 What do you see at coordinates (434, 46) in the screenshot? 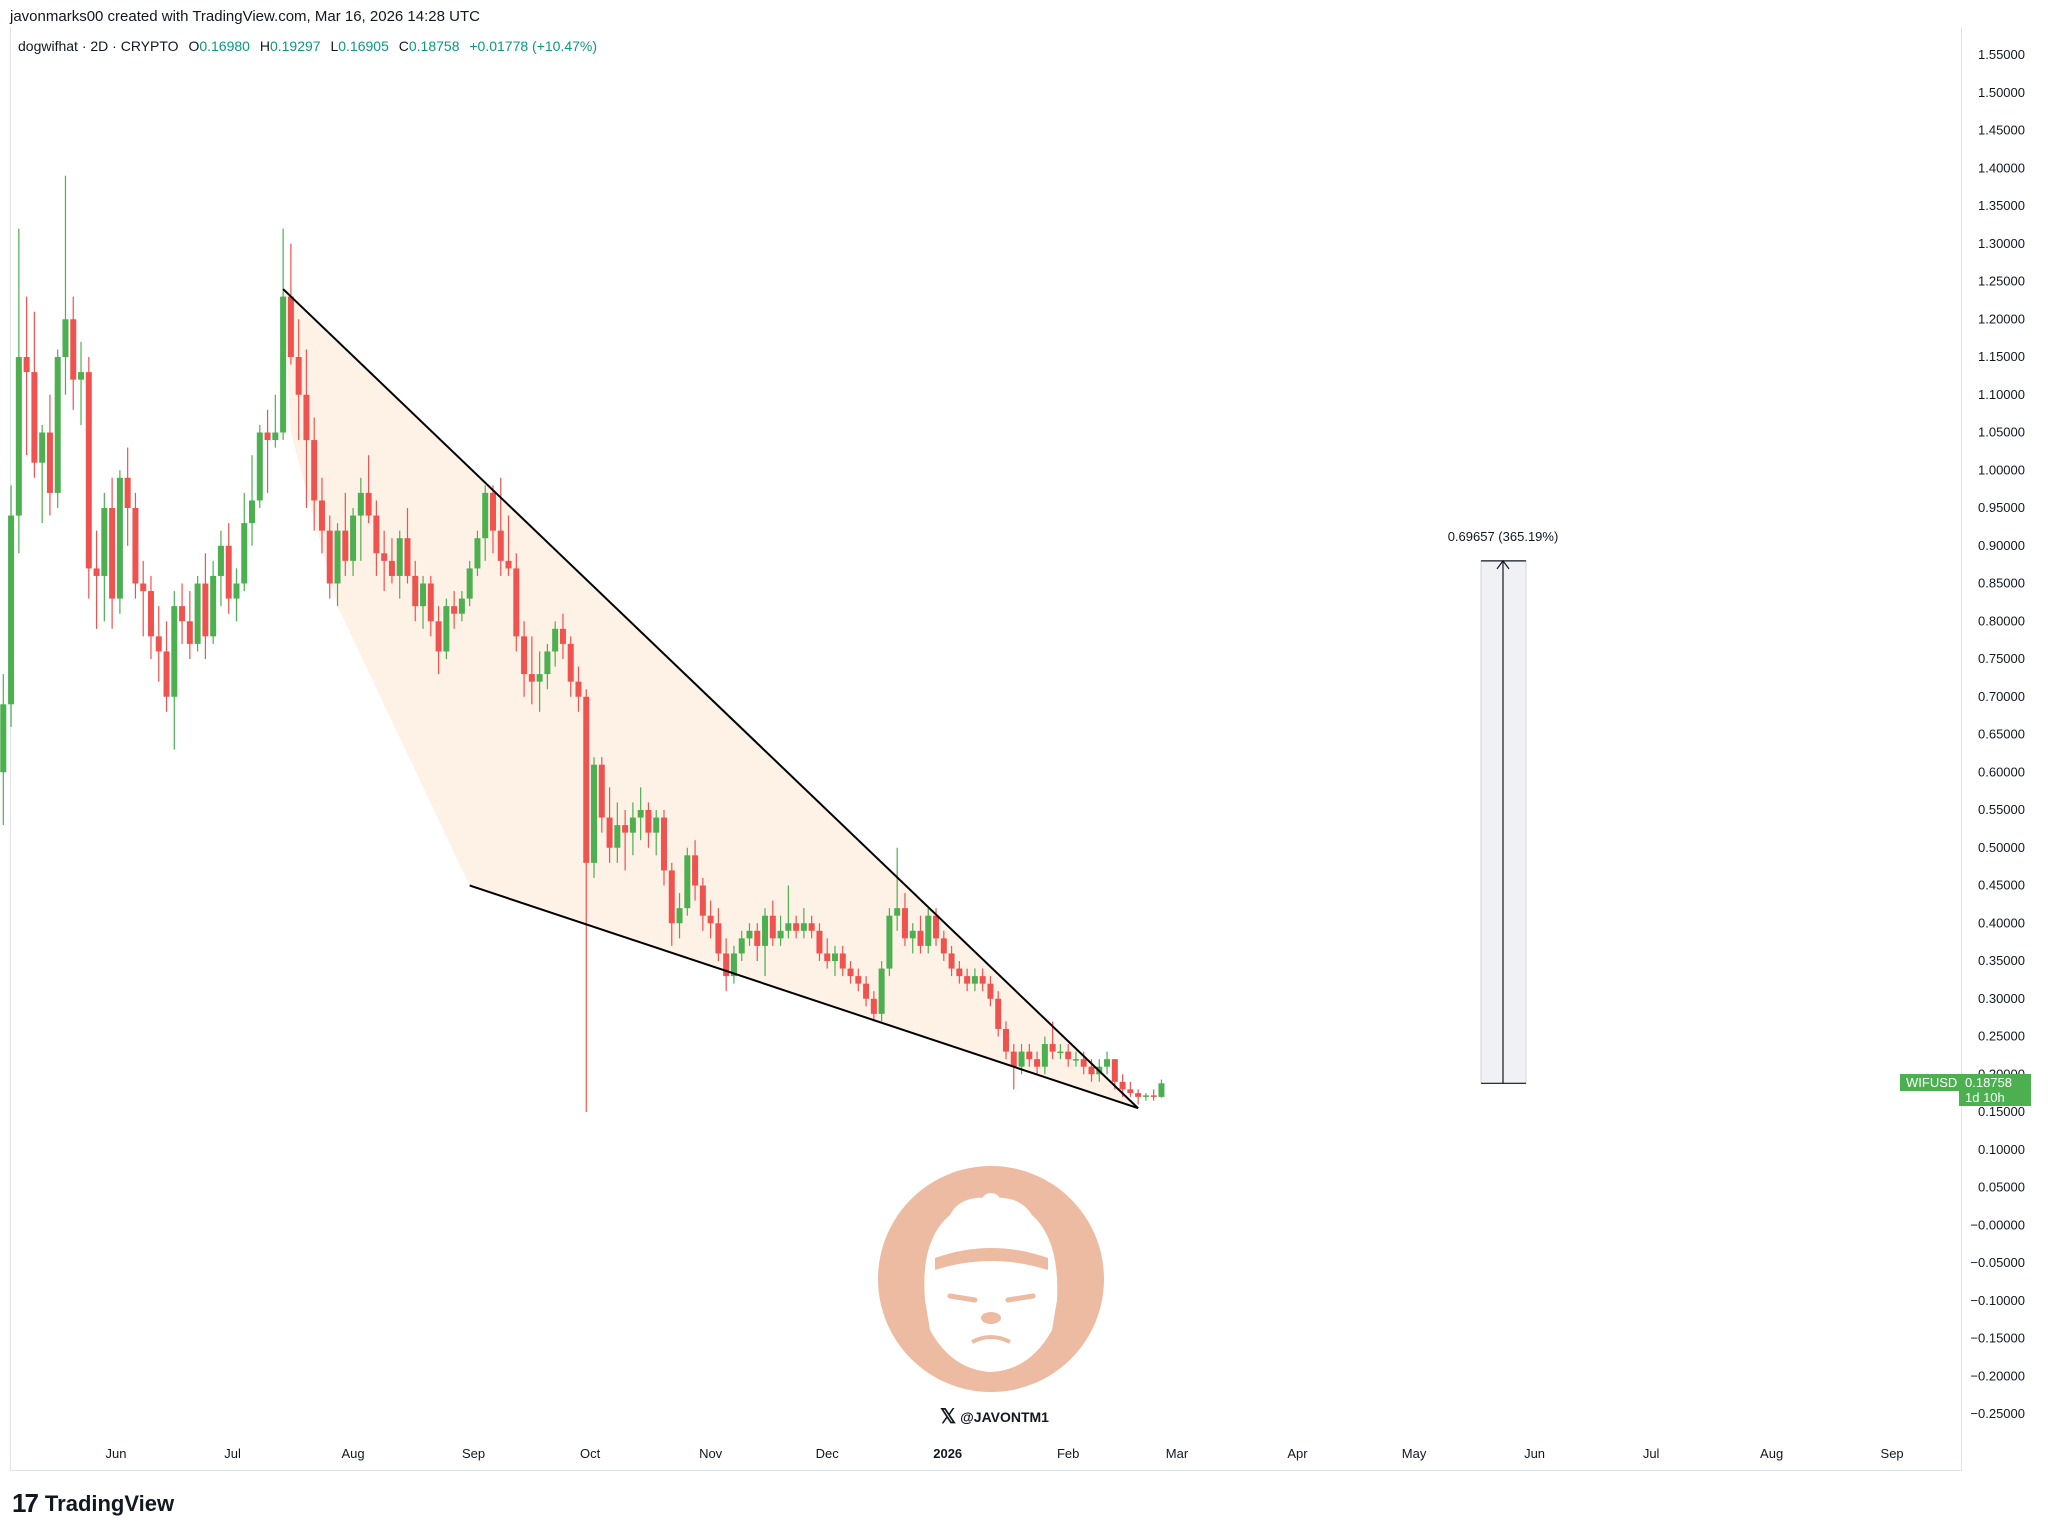
I see `close-value: 0.18758` at bounding box center [434, 46].